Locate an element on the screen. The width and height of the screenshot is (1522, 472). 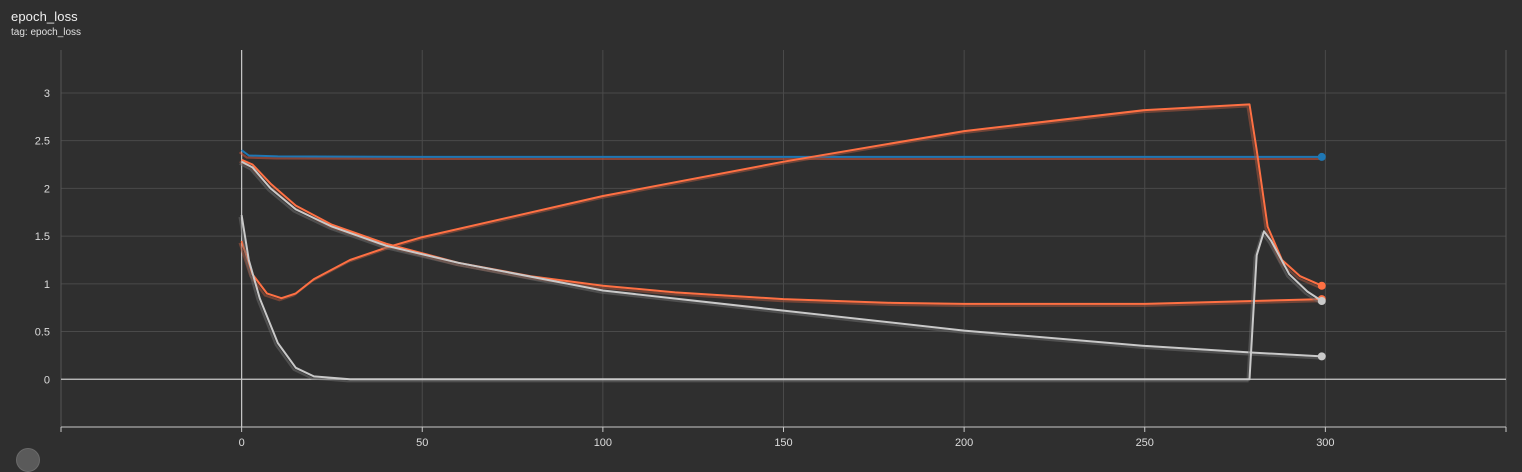
x-tick-label: 250 is located at coordinates (1145, 443).